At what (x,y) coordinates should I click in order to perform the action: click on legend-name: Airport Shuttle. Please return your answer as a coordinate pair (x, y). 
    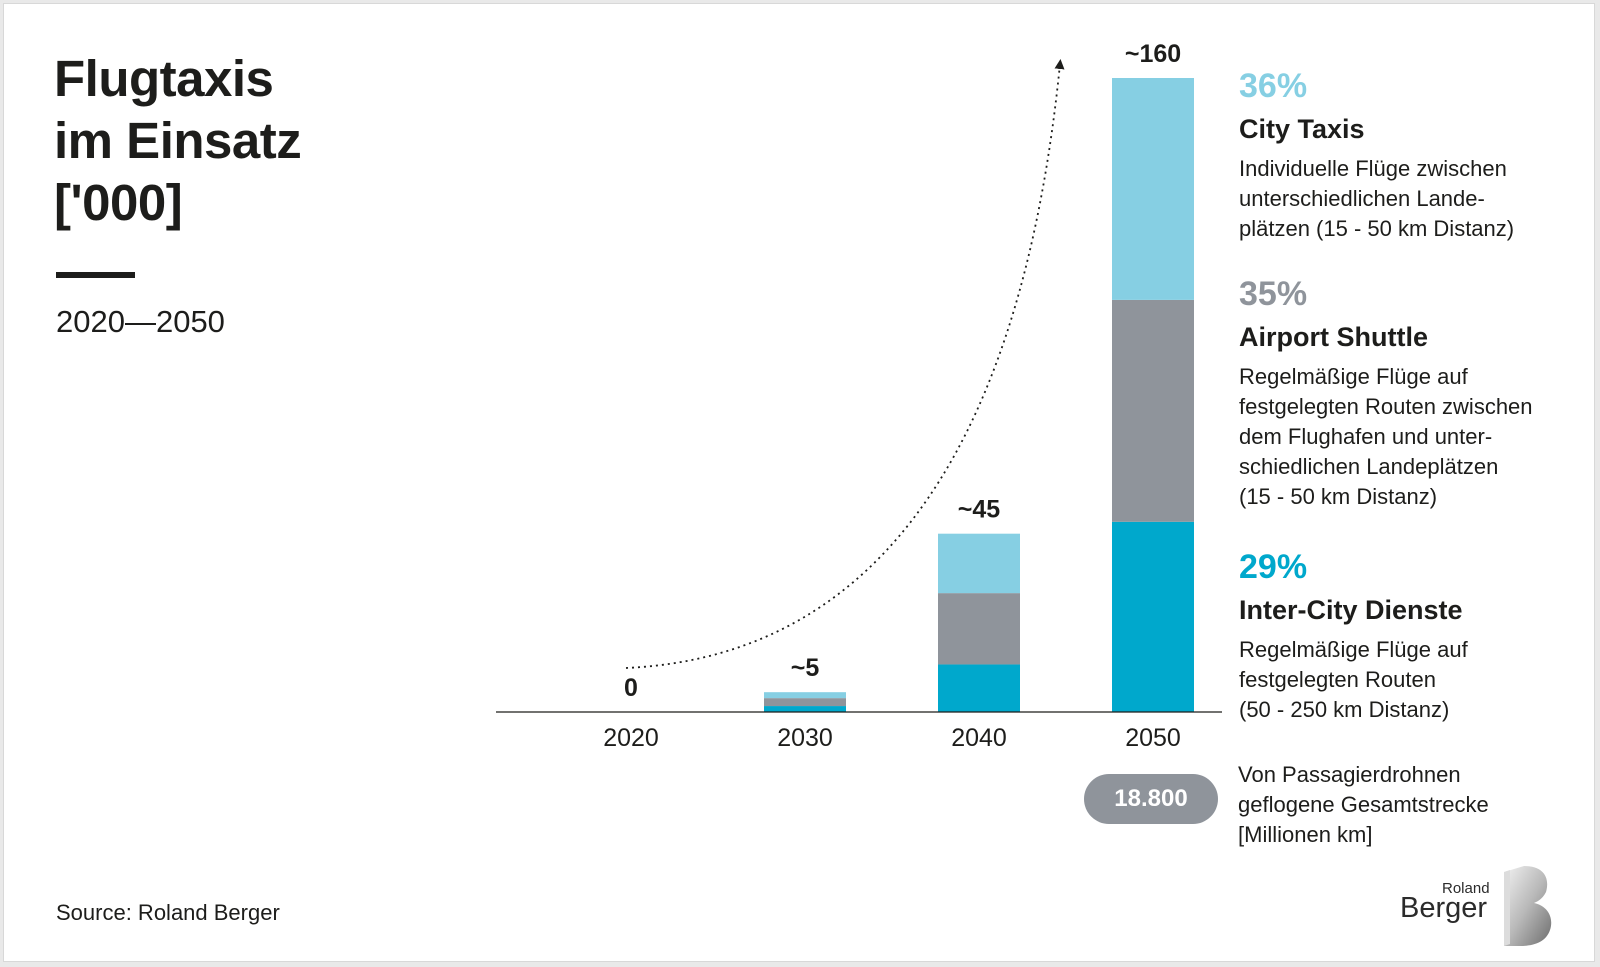
    Looking at the image, I should click on (1333, 337).